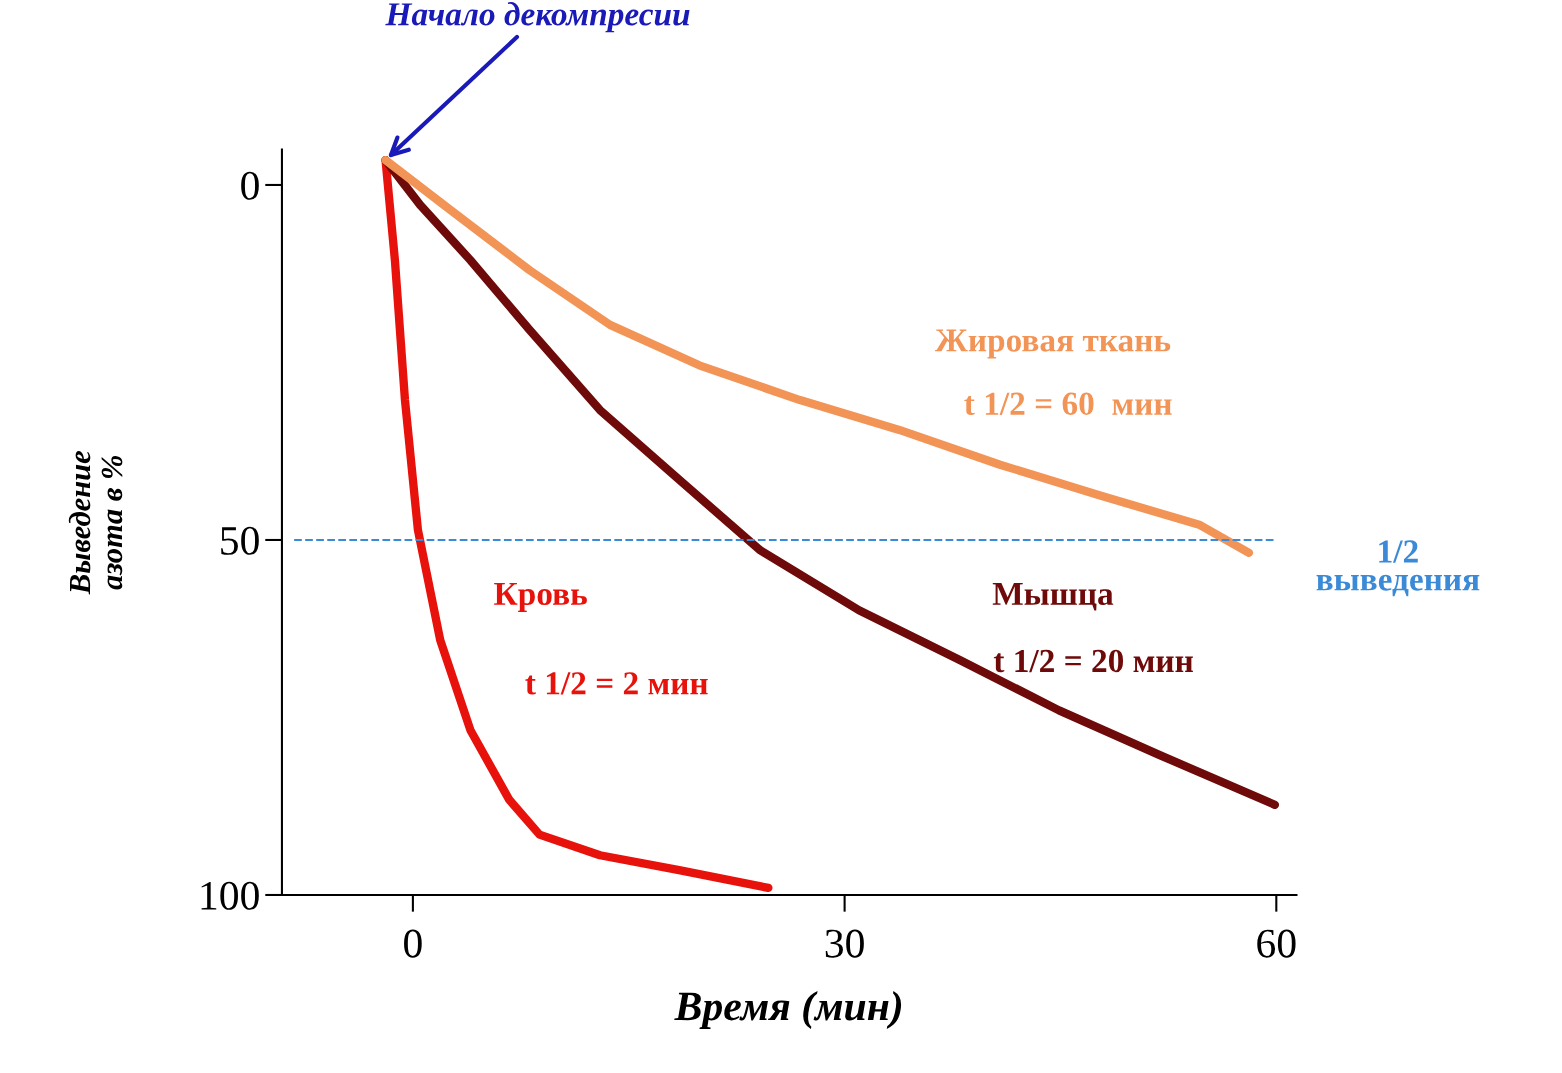  What do you see at coordinates (230, 895) in the screenshot?
I see `y-tick-label: 100` at bounding box center [230, 895].